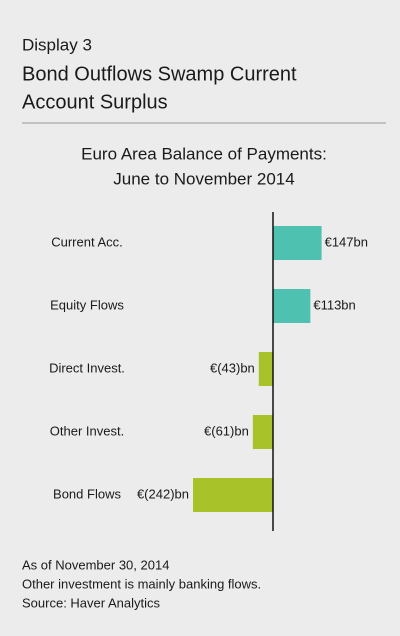 The width and height of the screenshot is (400, 636). I want to click on chart-title: Euro Area Balance of Payments:, so click(204, 153).